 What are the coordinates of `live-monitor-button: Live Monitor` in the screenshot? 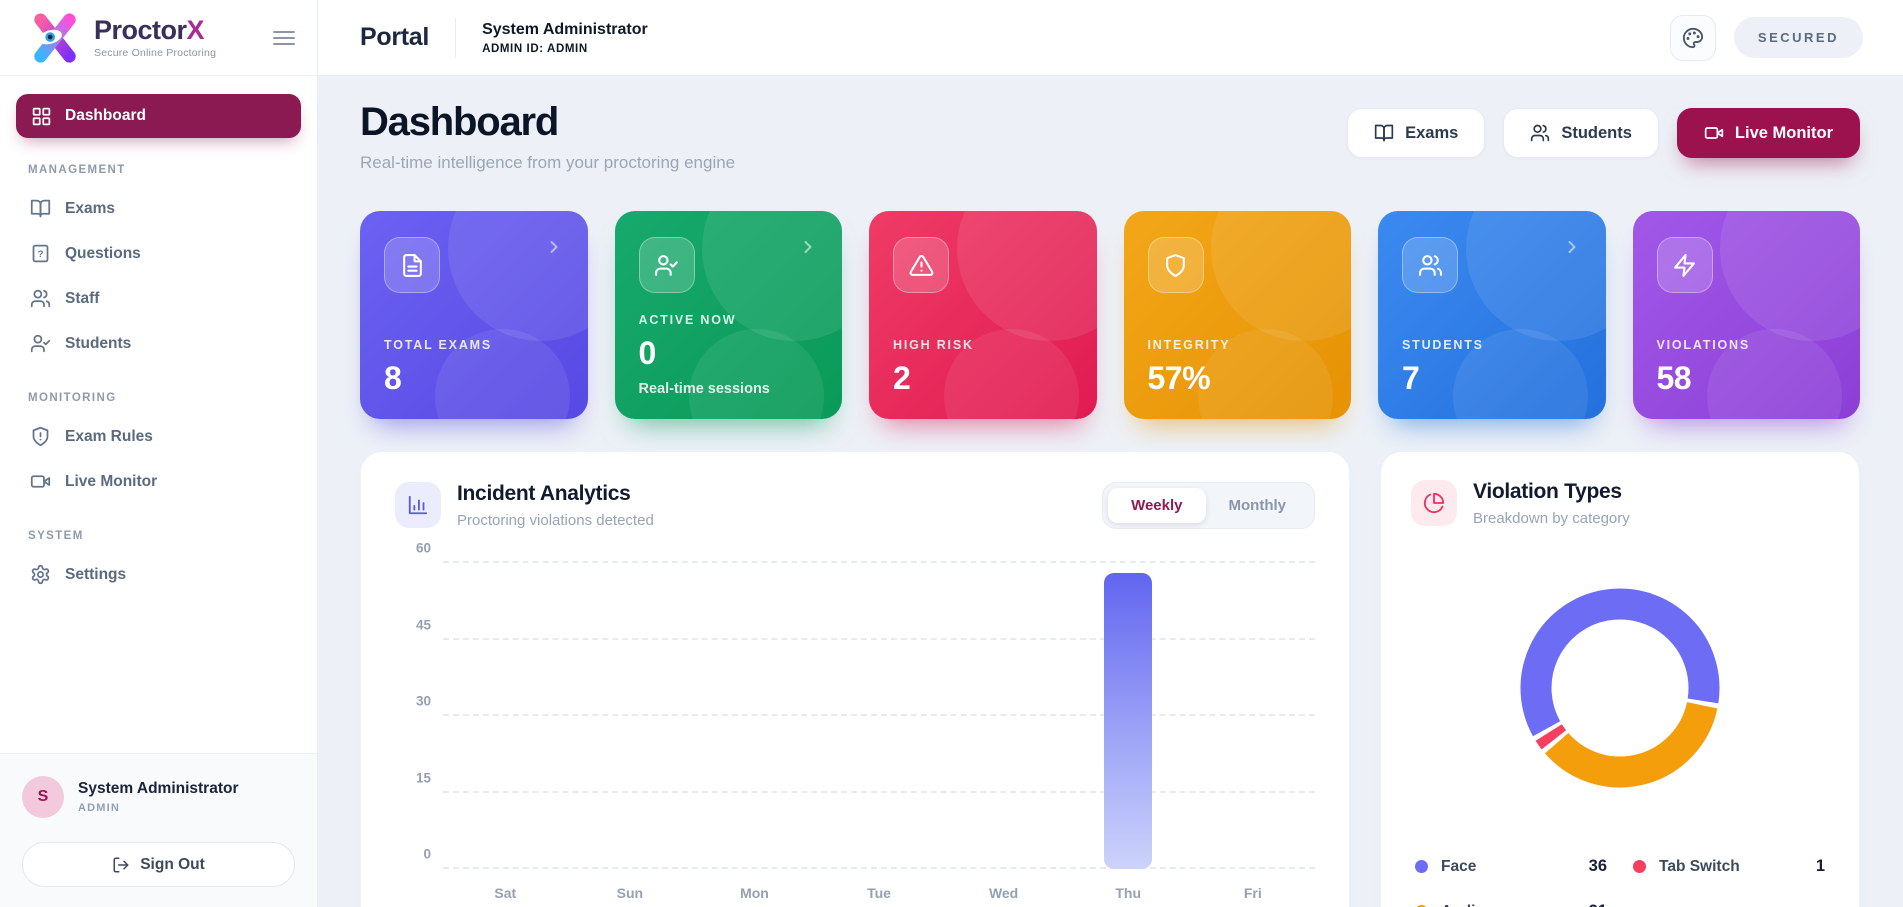 It's located at (1768, 133).